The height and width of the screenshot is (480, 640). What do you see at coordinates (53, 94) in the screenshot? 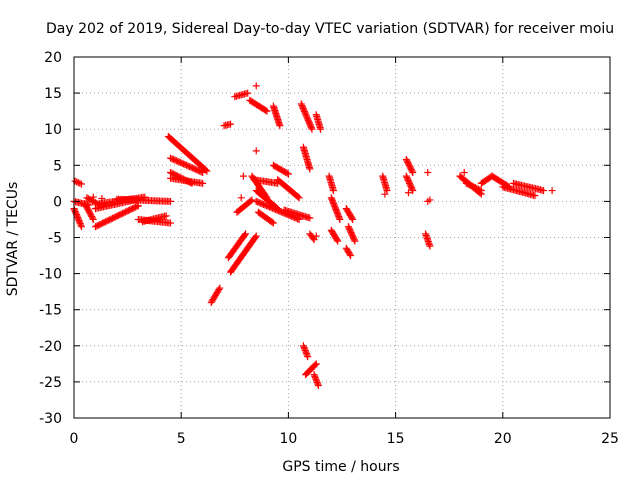
I see `y-tick-label: 15` at bounding box center [53, 94].